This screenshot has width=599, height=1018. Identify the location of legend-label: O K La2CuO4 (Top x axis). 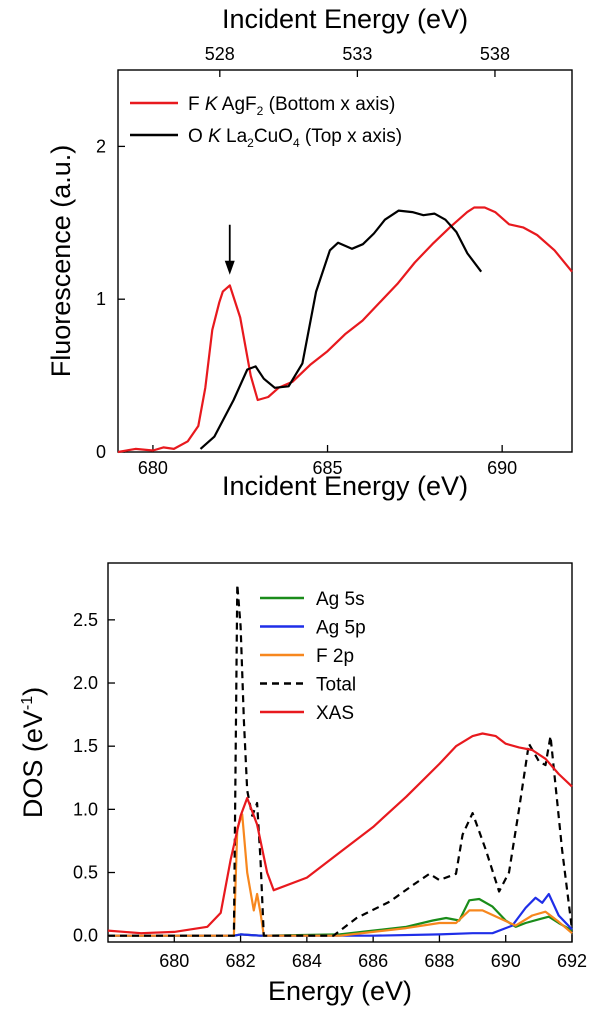
(295, 138).